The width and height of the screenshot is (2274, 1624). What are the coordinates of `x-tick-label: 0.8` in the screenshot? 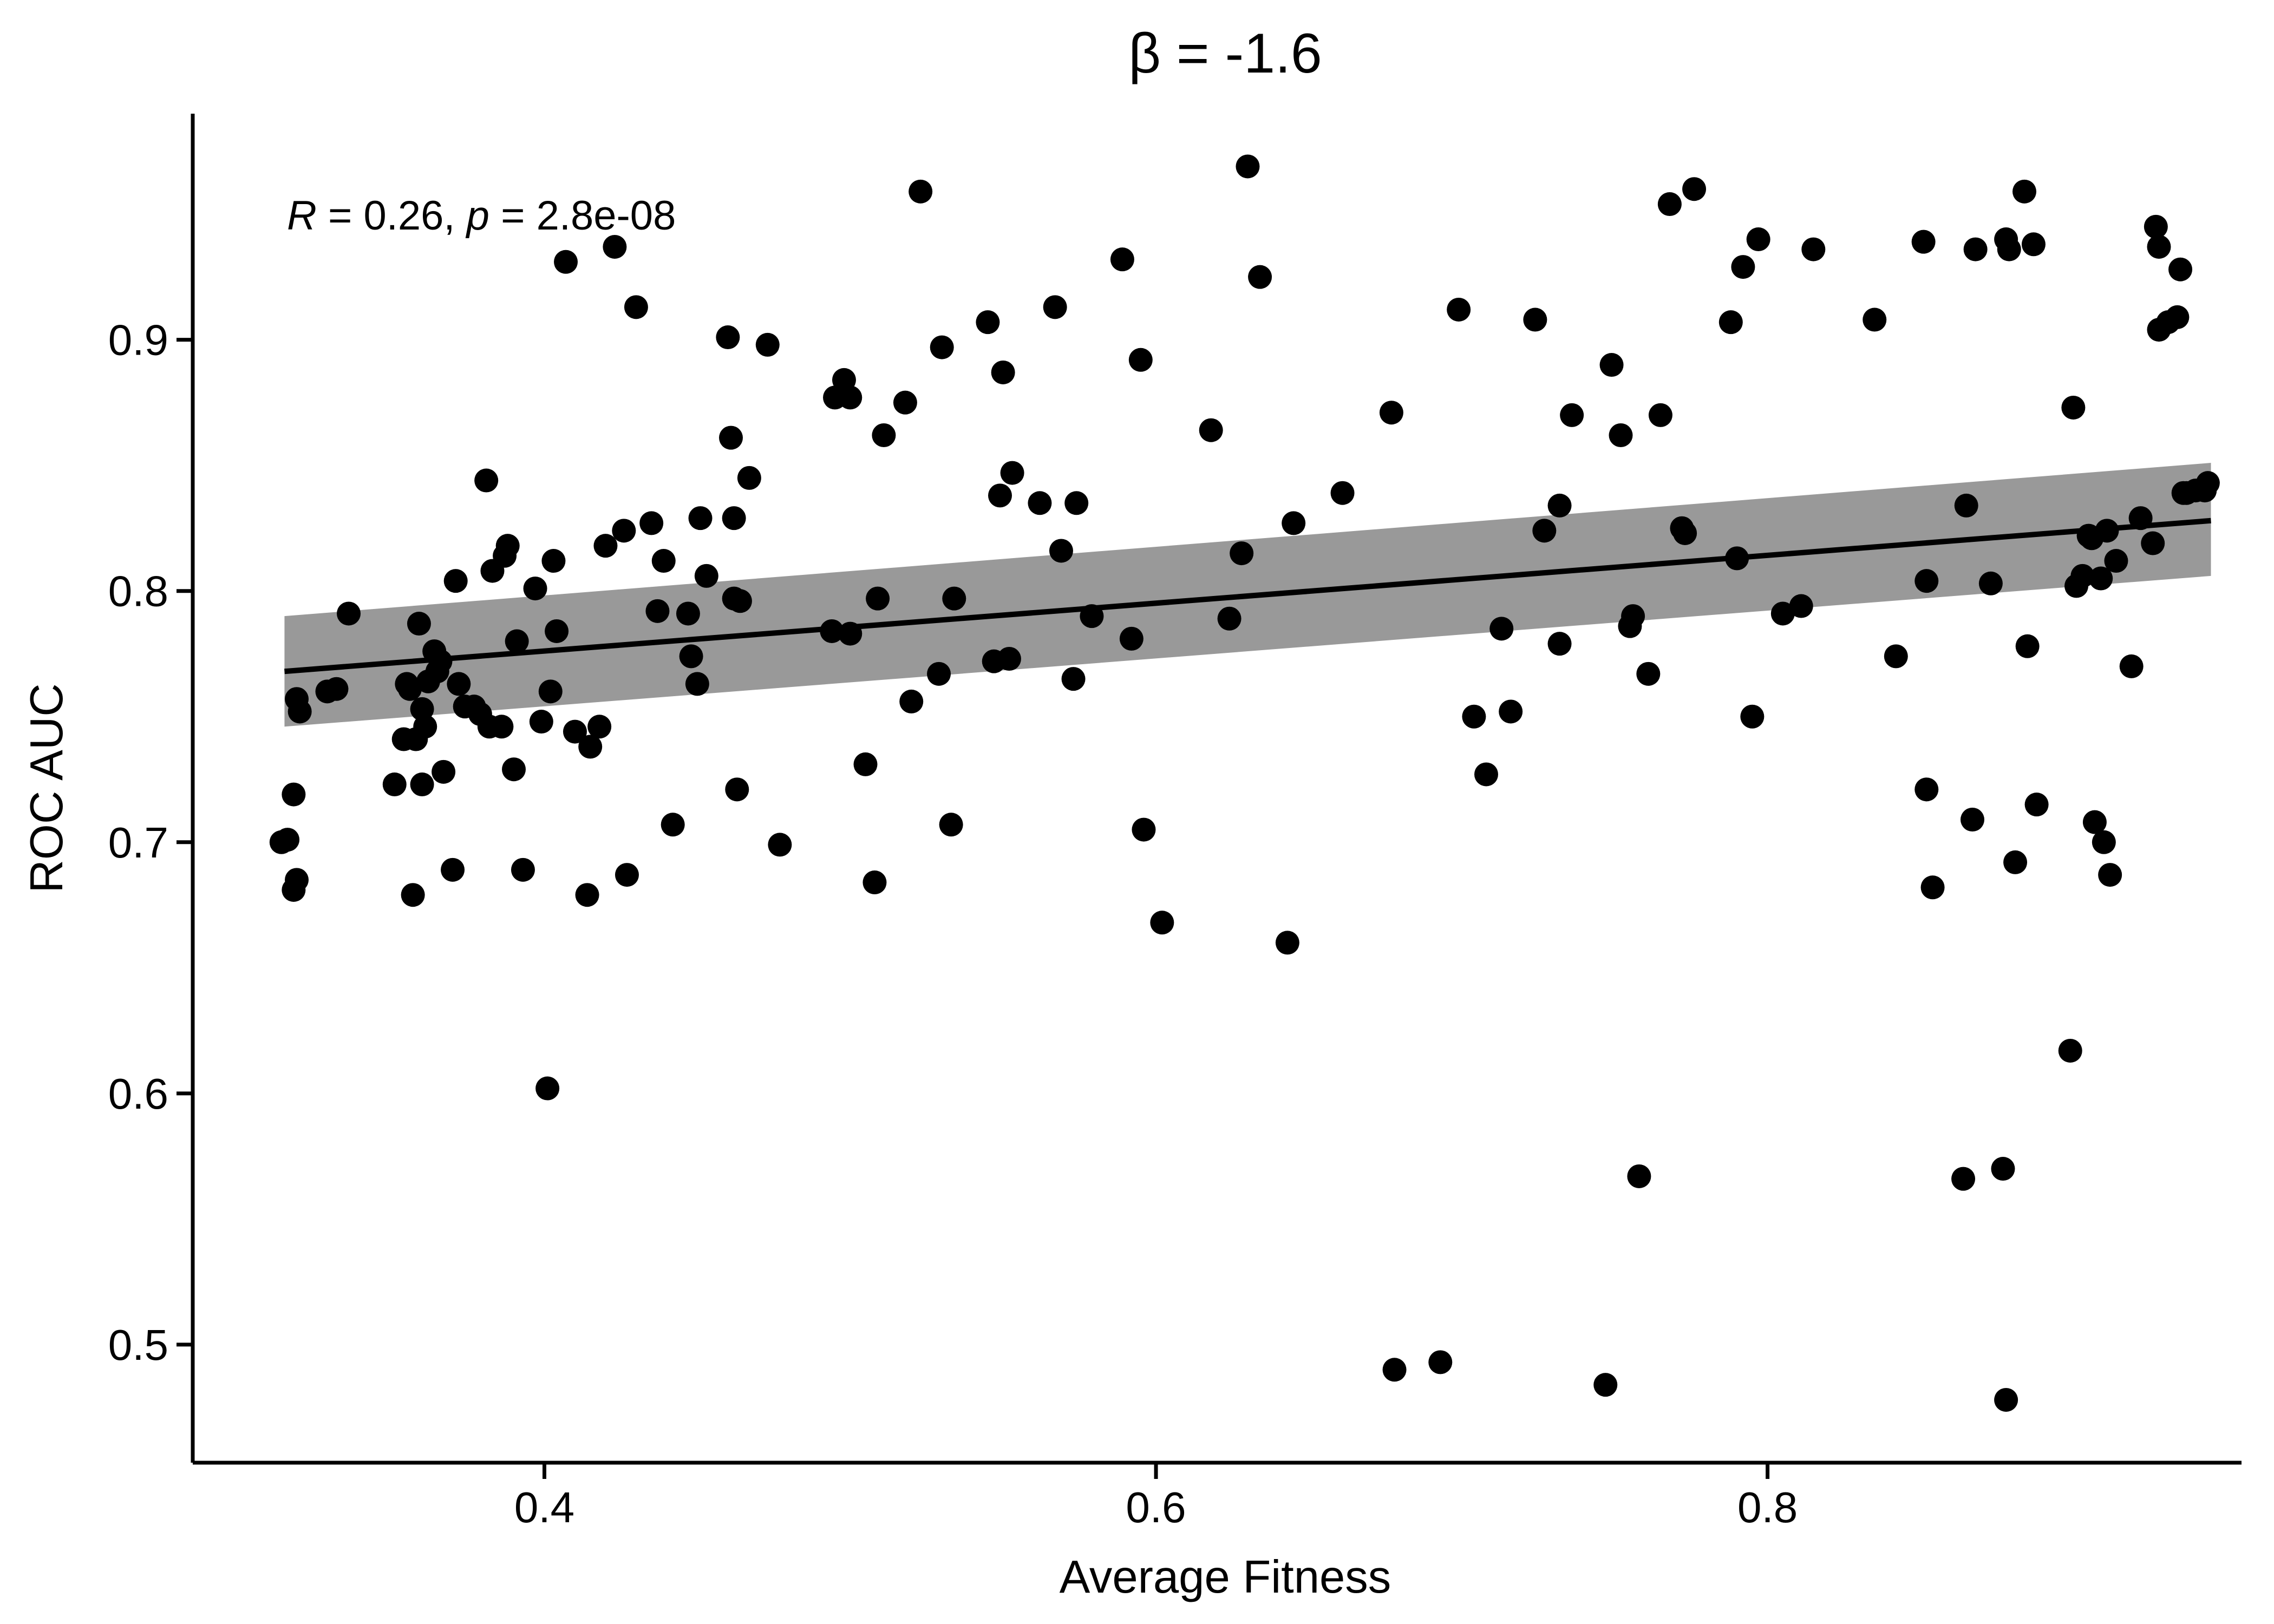 It's located at (1768, 1507).